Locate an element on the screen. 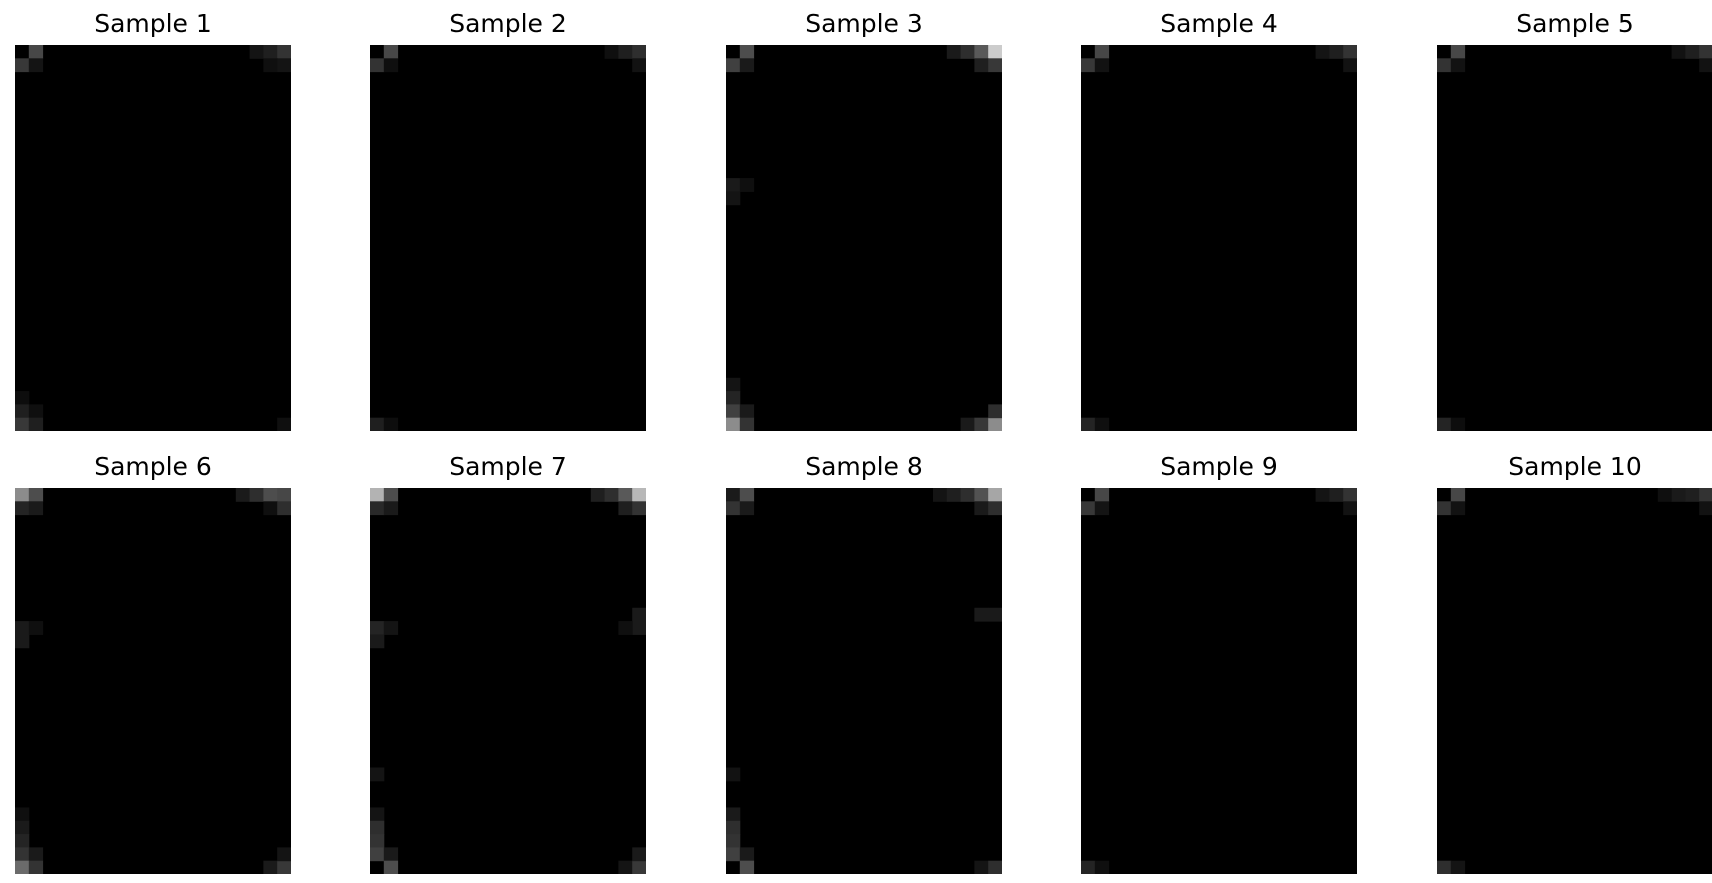  panel-title: Sample 1 is located at coordinates (153, 23).